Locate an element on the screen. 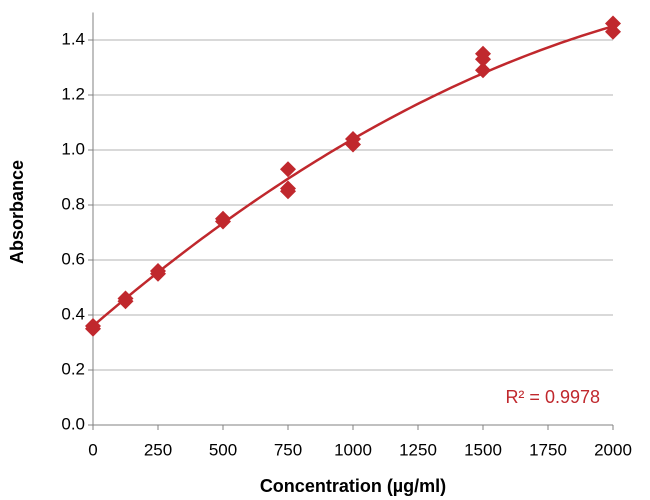  x-tick-label: 1000 is located at coordinates (353, 449).